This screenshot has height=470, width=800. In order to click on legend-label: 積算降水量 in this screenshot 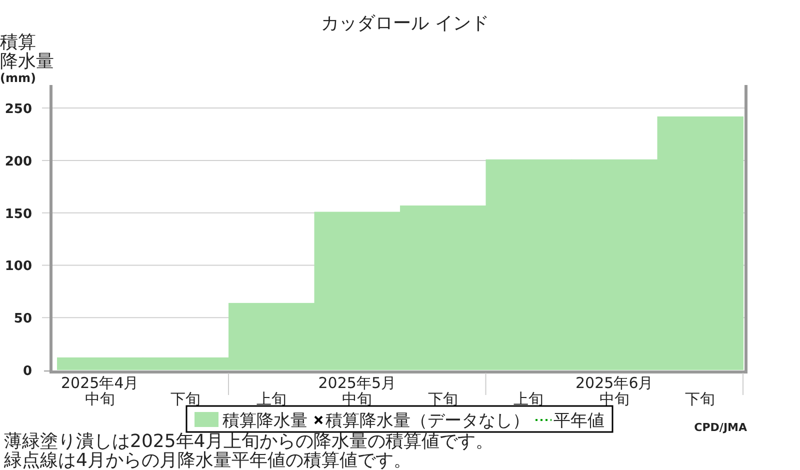, I will do `click(265, 421)`.